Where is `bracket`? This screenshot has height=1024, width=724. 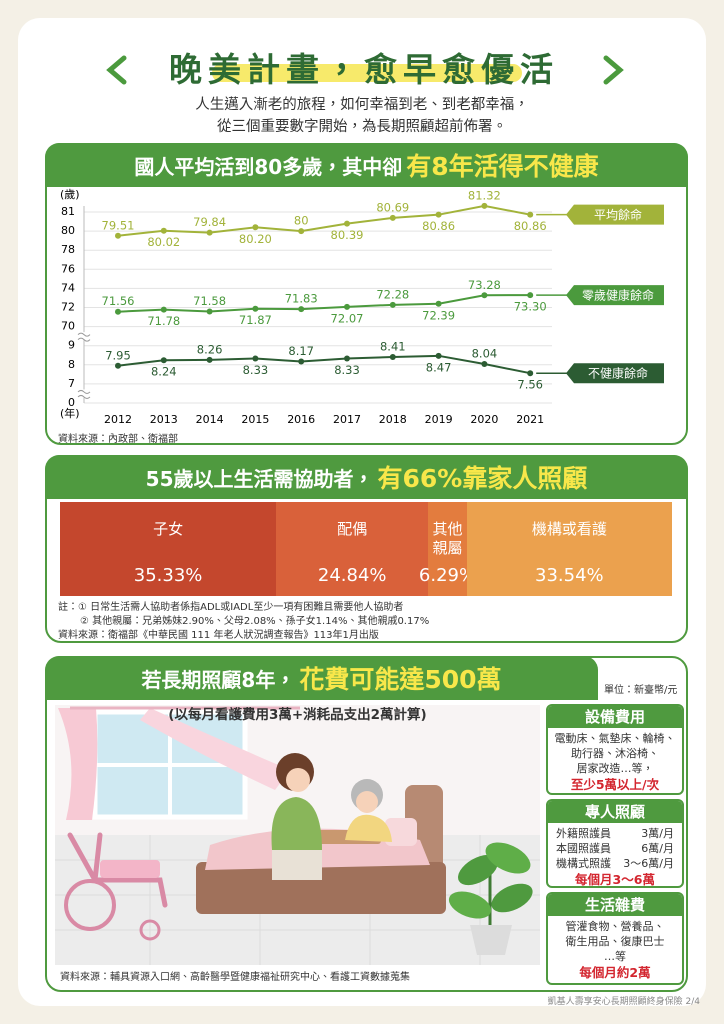 bracket is located at coordinates (613, 70).